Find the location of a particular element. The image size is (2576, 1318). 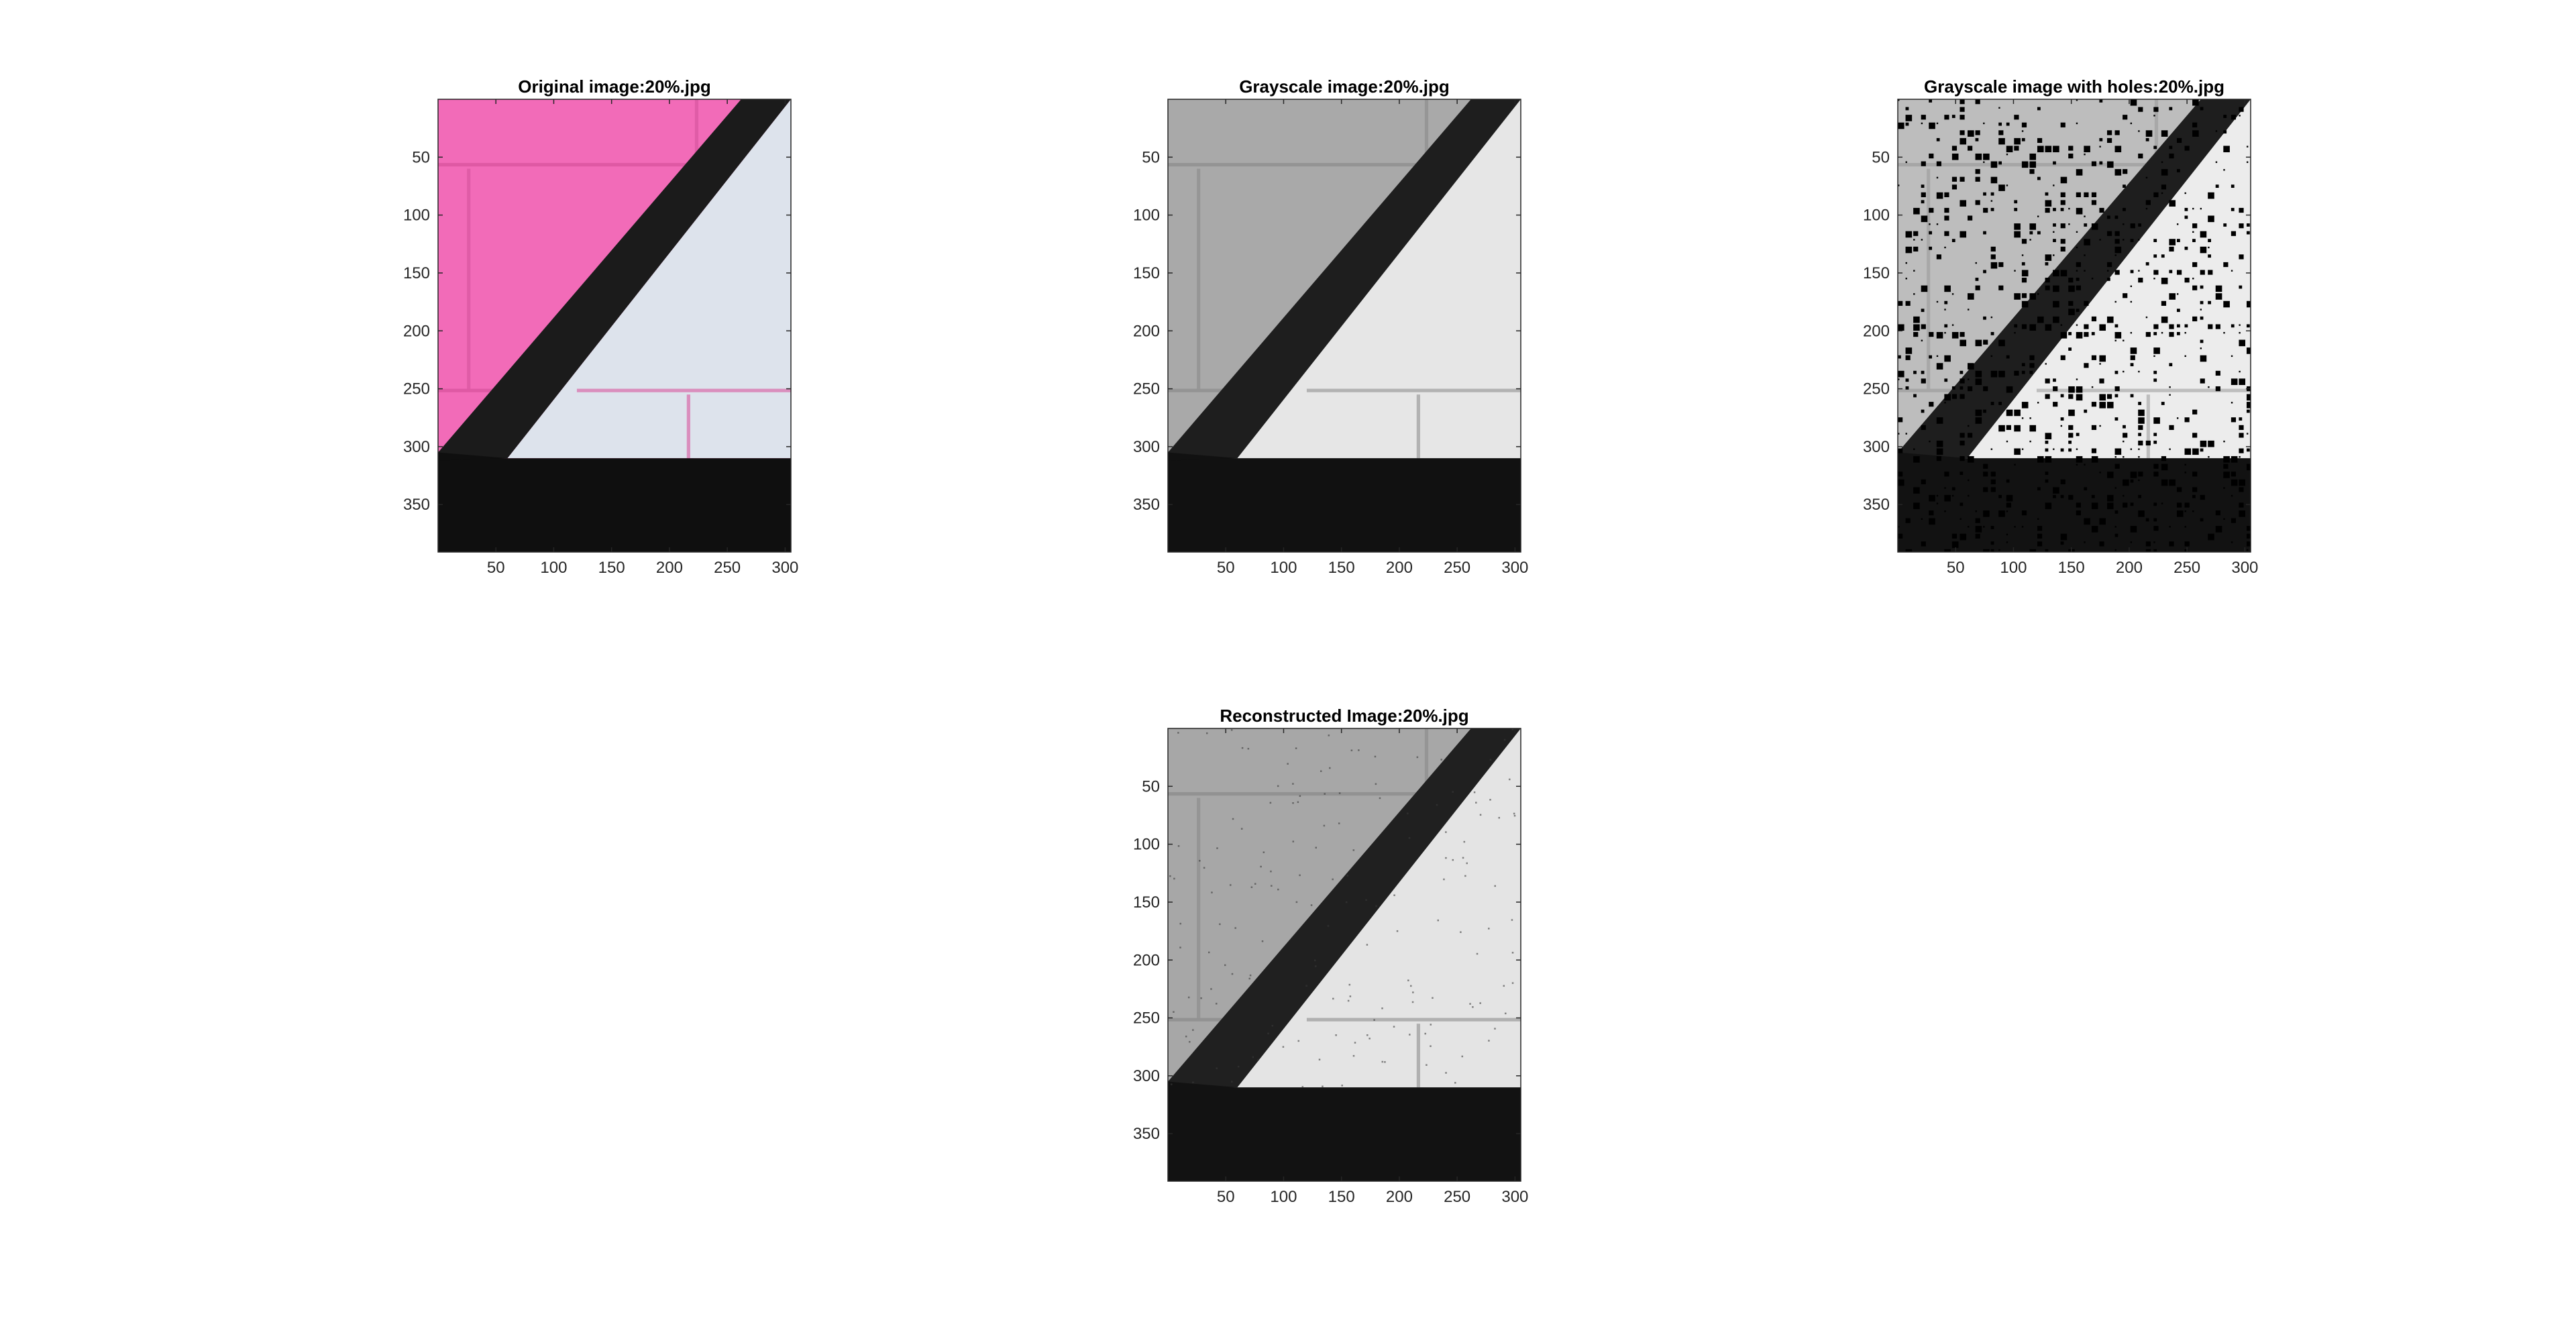

panel-title: Grayscale image:20%.jpg is located at coordinates (1344, 86).